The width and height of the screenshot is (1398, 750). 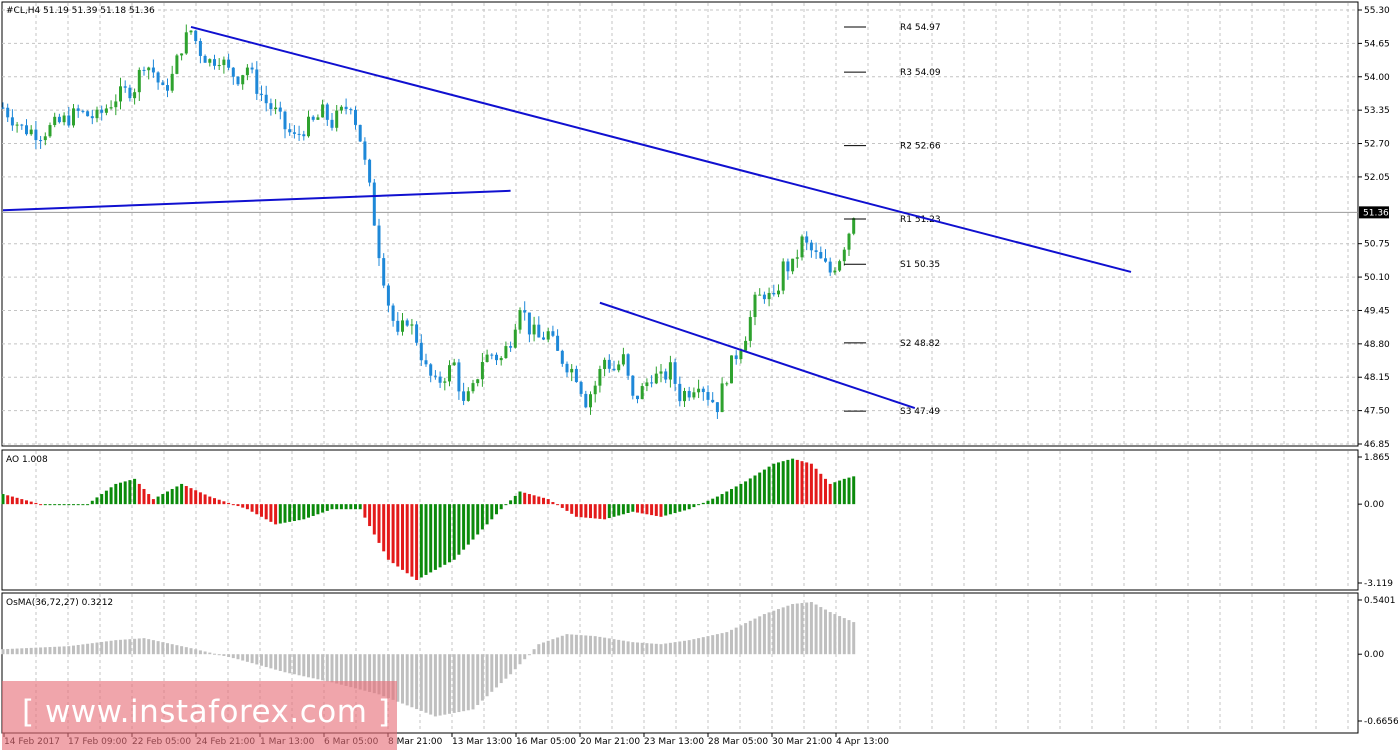 I want to click on pivot-label: R1 51.23, so click(x=920, y=220).